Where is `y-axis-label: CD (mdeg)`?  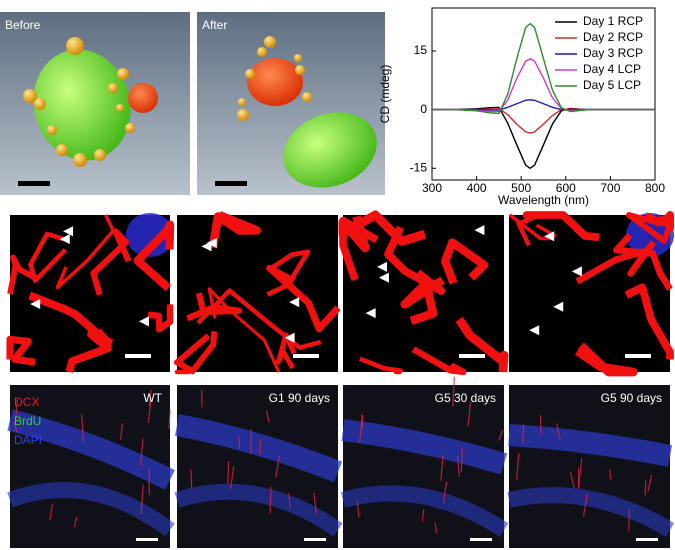
y-axis-label: CD (mdeg) is located at coordinates (385, 94).